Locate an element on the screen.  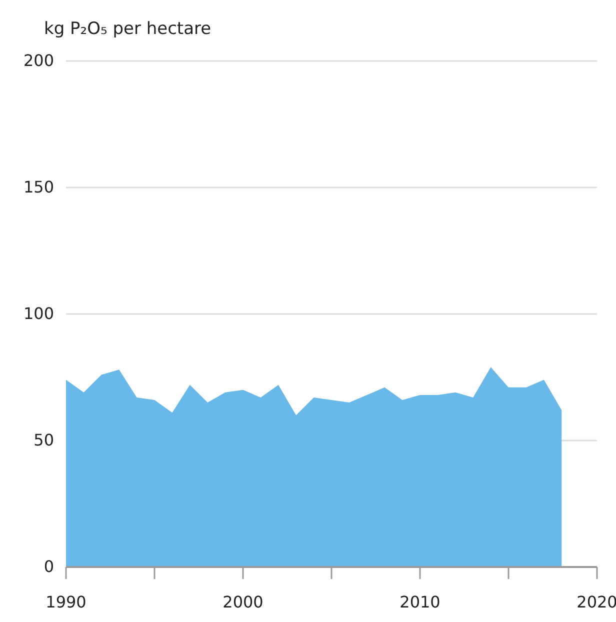
y-tick-label: 0 is located at coordinates (49, 566).